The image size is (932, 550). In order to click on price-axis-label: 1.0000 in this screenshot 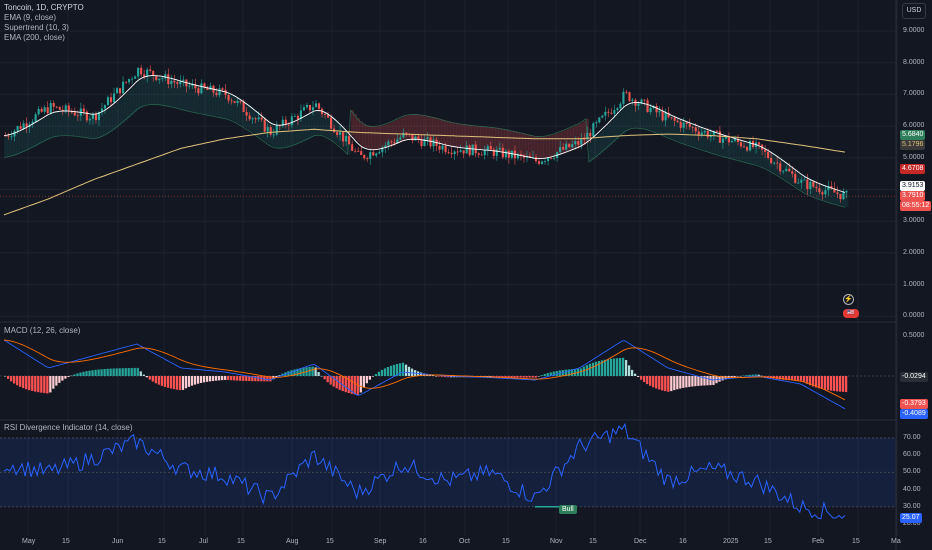, I will do `click(914, 284)`.